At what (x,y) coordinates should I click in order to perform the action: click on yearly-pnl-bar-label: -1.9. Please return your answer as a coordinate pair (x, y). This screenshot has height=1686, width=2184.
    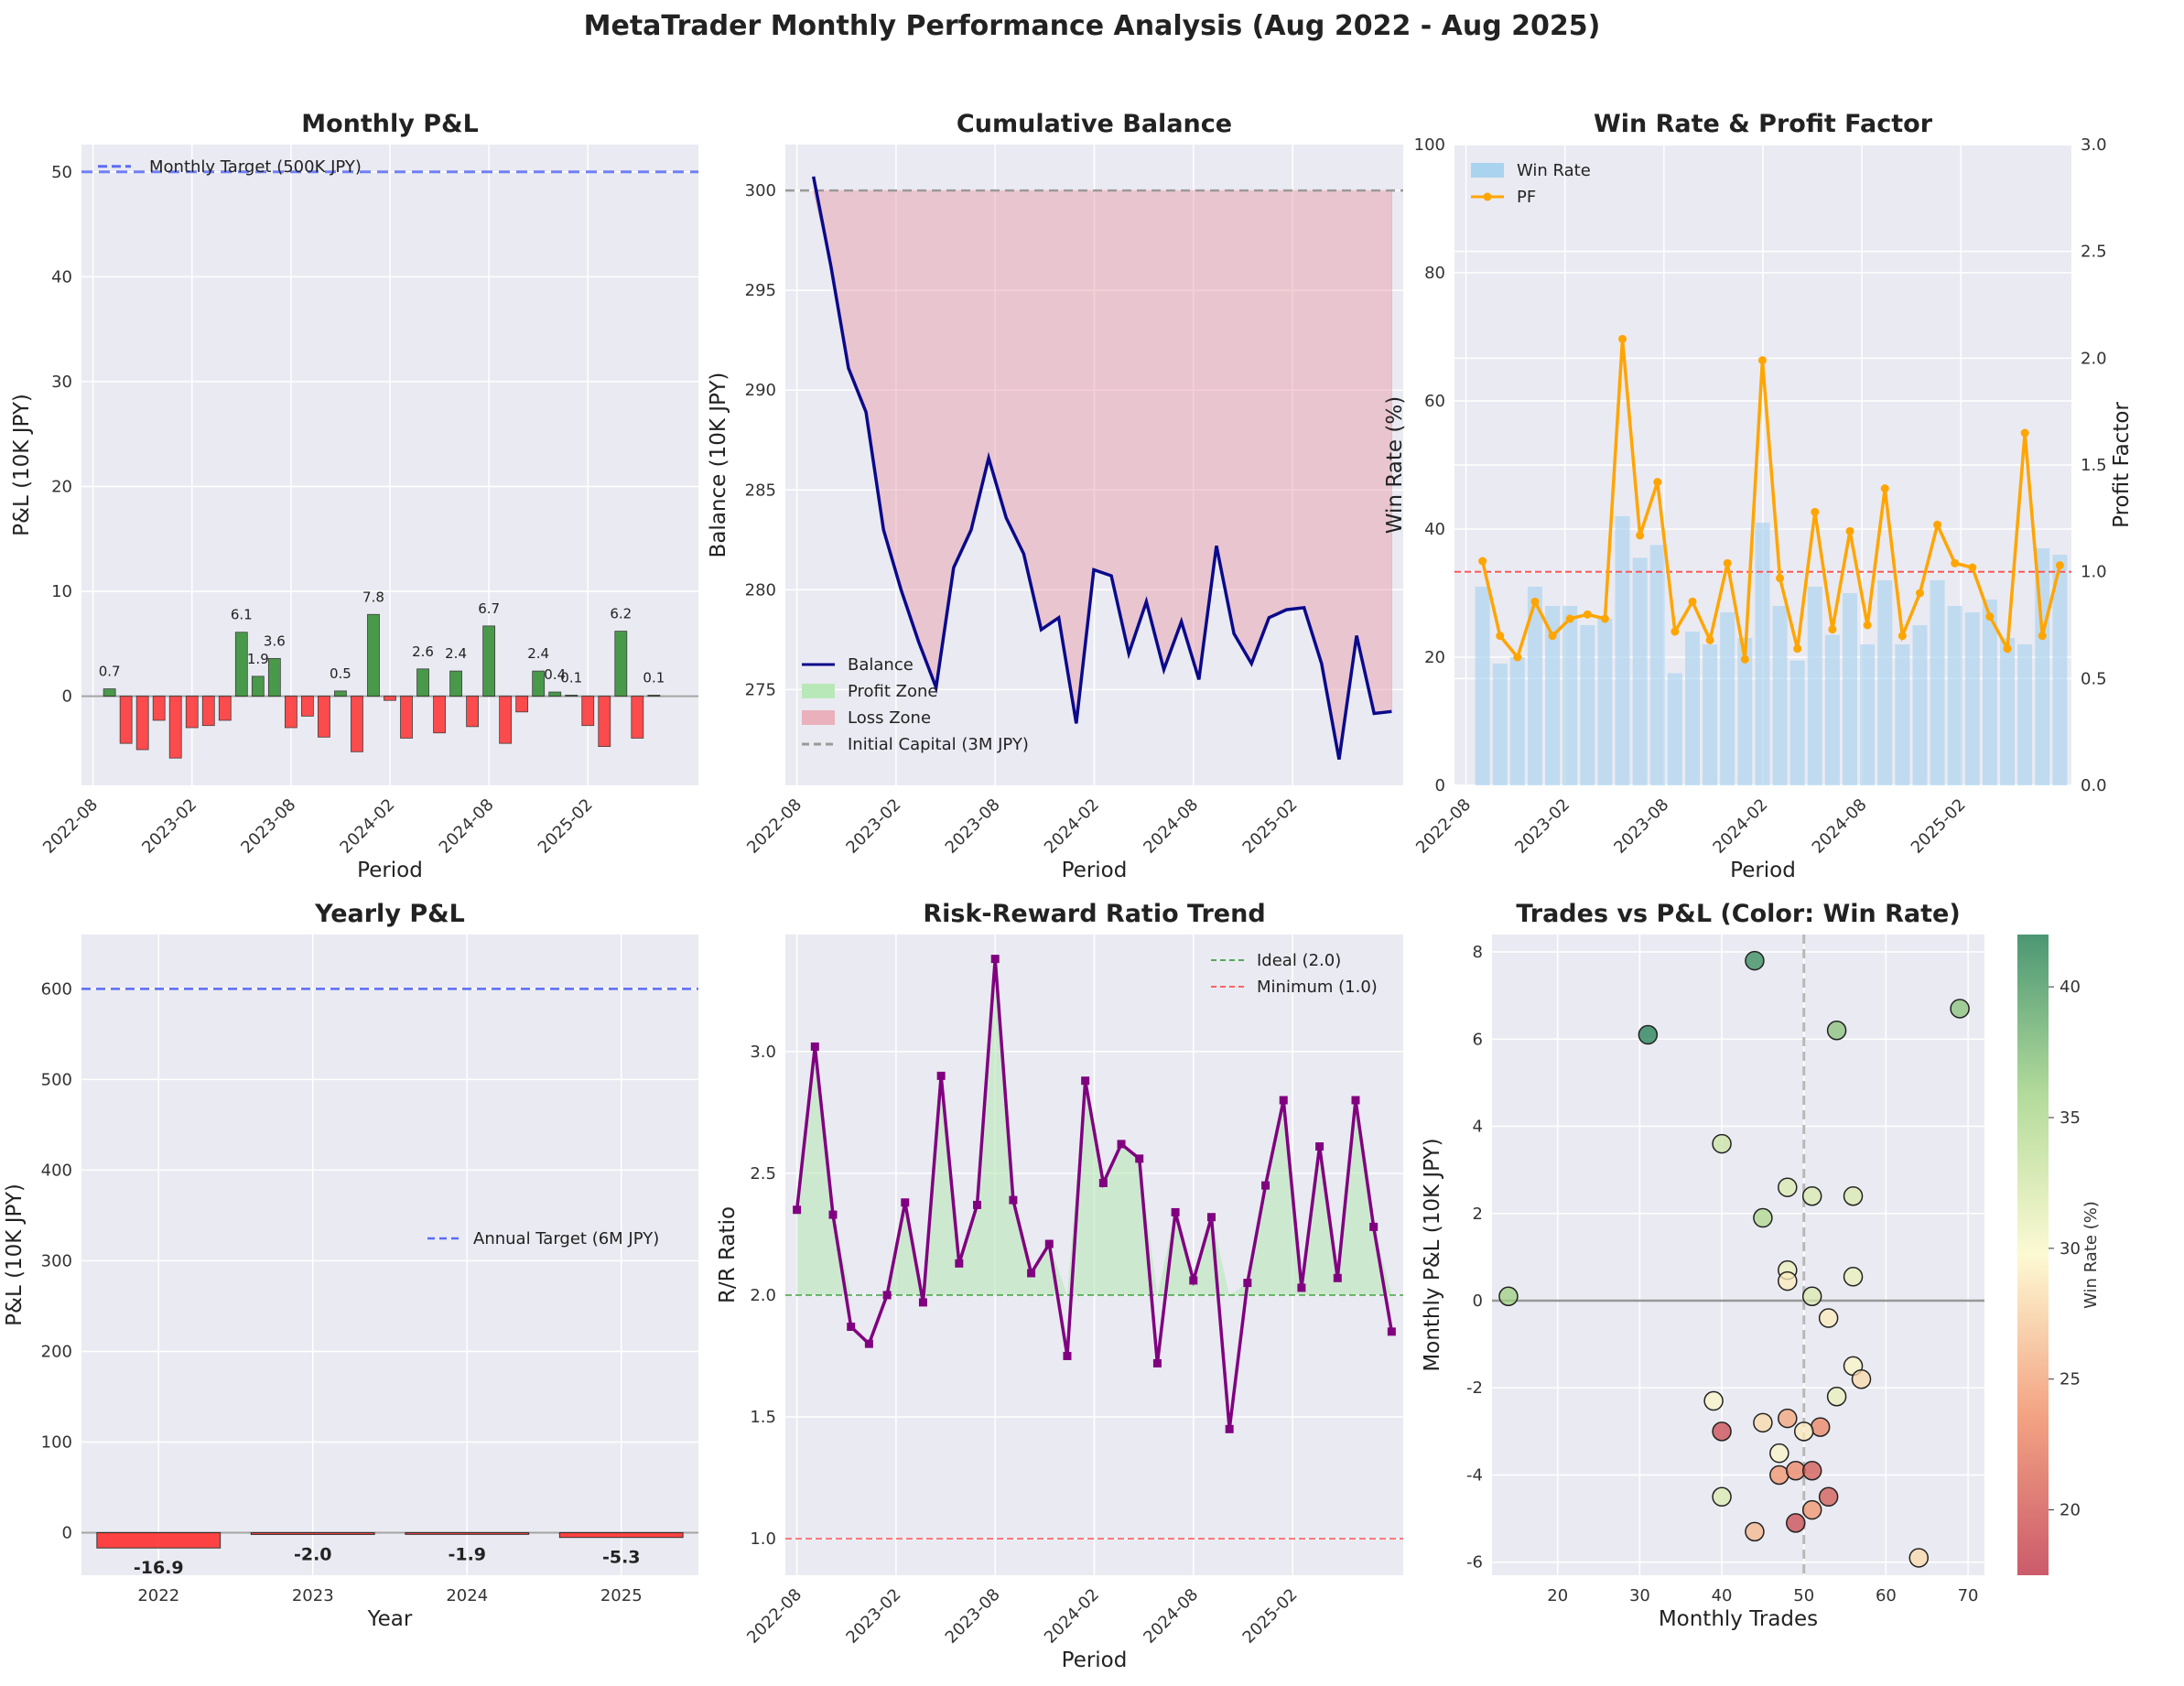
    Looking at the image, I should click on (467, 1554).